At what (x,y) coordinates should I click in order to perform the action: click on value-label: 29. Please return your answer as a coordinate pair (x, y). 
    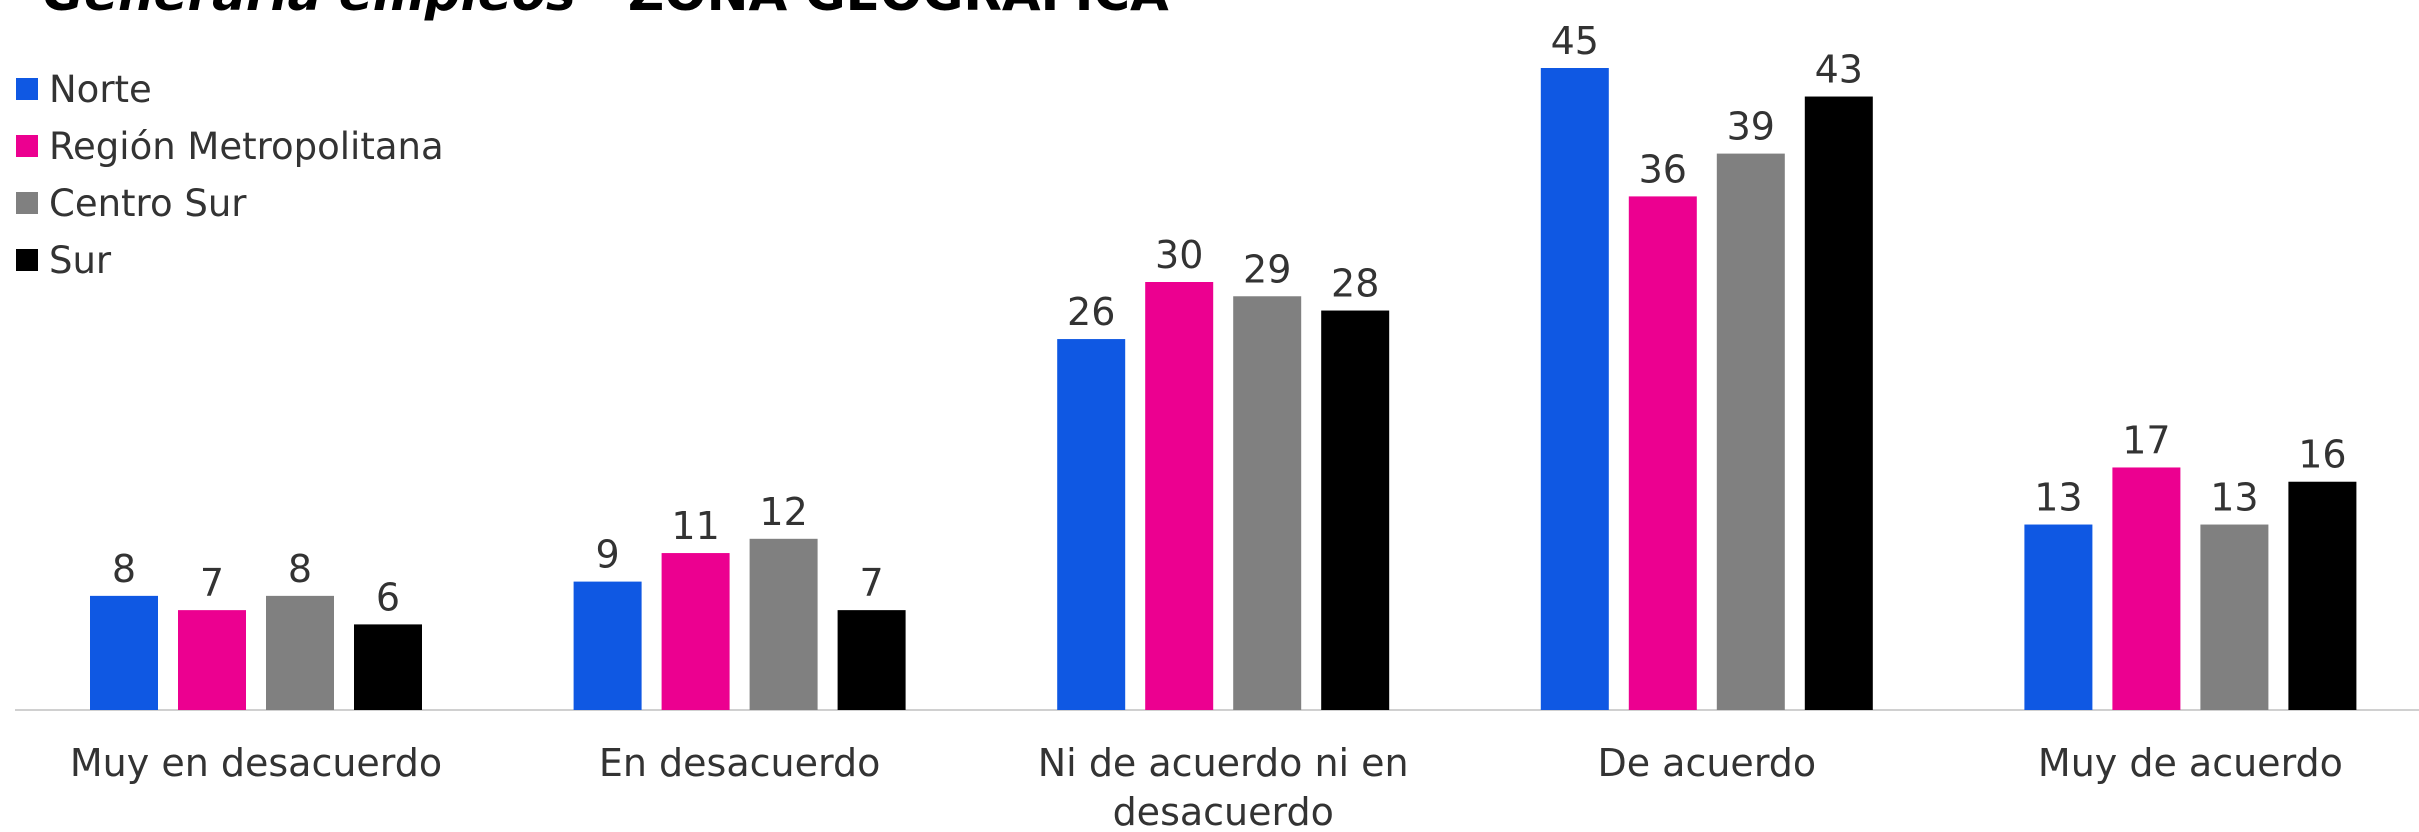
    Looking at the image, I should click on (1267, 269).